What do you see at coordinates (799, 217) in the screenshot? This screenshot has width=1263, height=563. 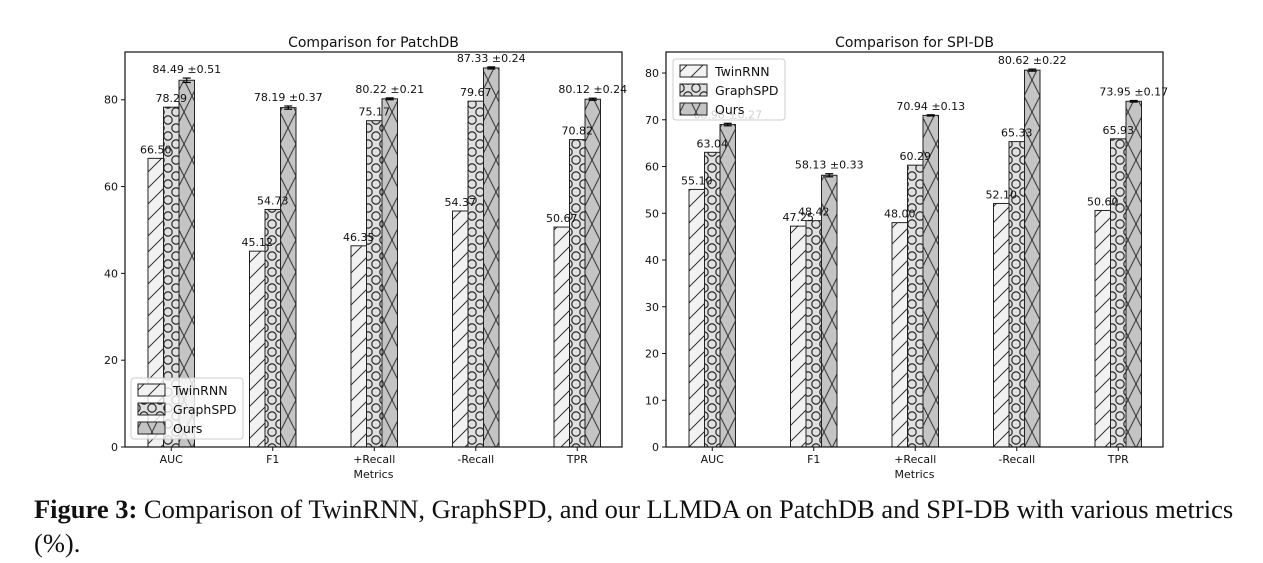 I see `data-label: 47.25` at bounding box center [799, 217].